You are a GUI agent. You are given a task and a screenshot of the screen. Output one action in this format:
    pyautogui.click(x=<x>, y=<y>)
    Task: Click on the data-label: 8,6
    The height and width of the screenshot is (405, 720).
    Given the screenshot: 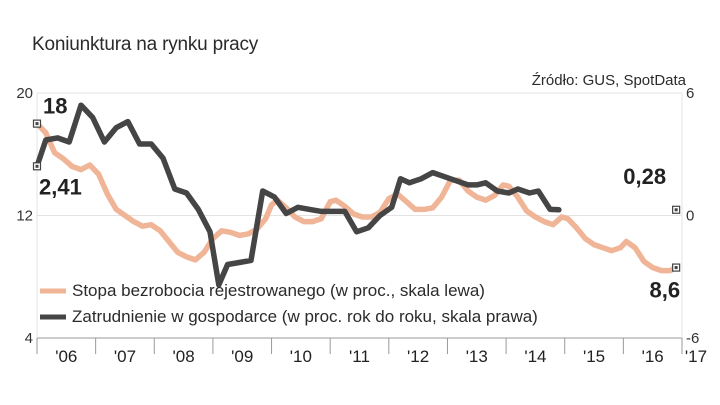 What is the action you would take?
    pyautogui.click(x=665, y=290)
    